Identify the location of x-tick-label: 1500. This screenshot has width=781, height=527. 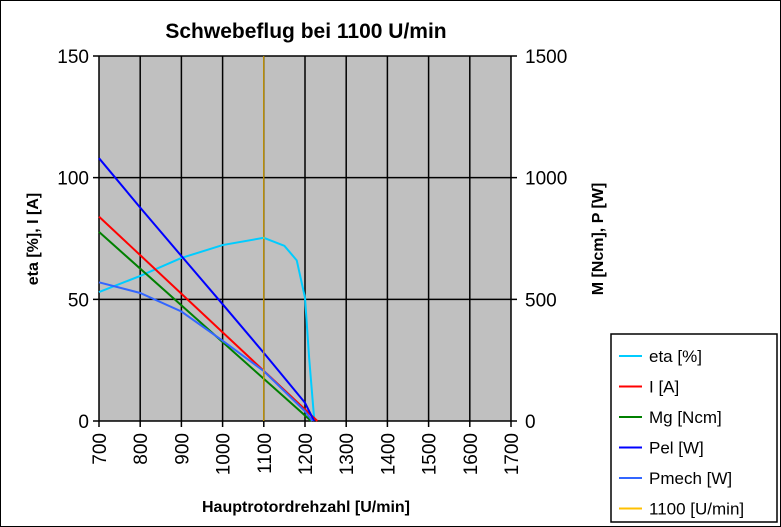
(430, 454).